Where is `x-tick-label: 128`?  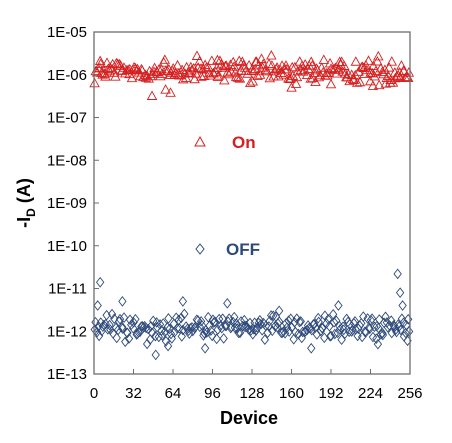 x-tick-label: 128 is located at coordinates (251, 393).